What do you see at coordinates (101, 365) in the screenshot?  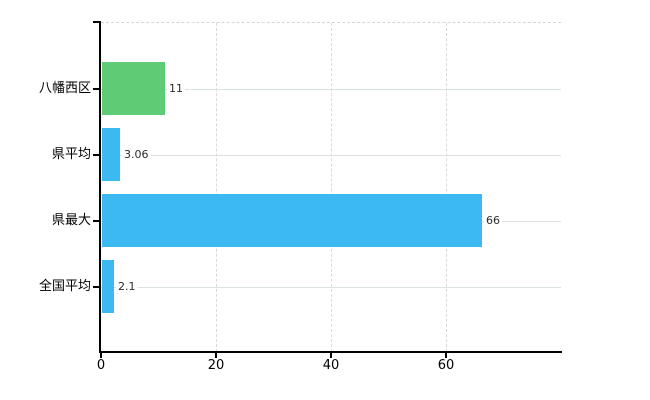 I see `x-tick-label: 0` at bounding box center [101, 365].